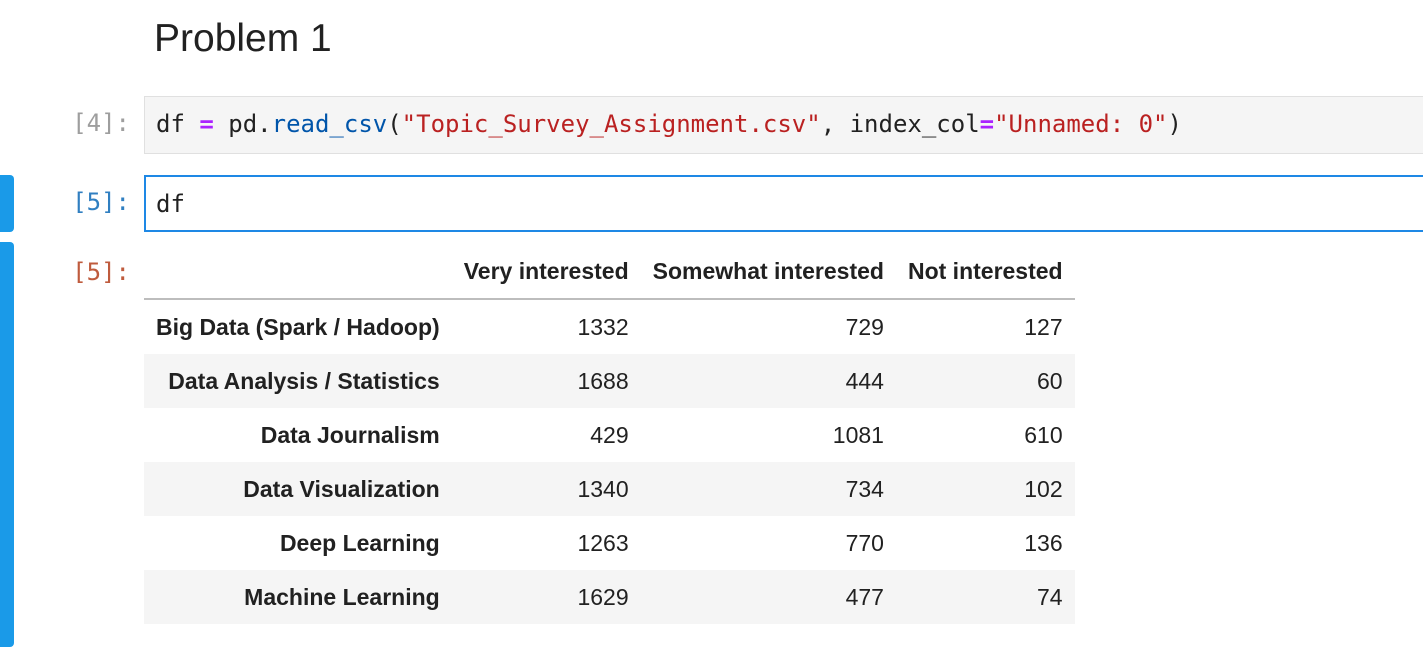  I want to click on table-cell: 136, so click(1043, 542).